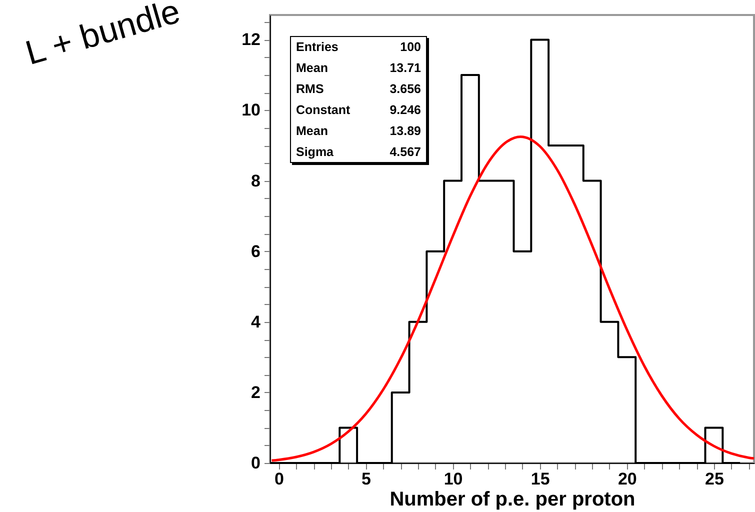 This screenshot has height=512, width=755. I want to click on x-tick-label: 25, so click(714, 479).